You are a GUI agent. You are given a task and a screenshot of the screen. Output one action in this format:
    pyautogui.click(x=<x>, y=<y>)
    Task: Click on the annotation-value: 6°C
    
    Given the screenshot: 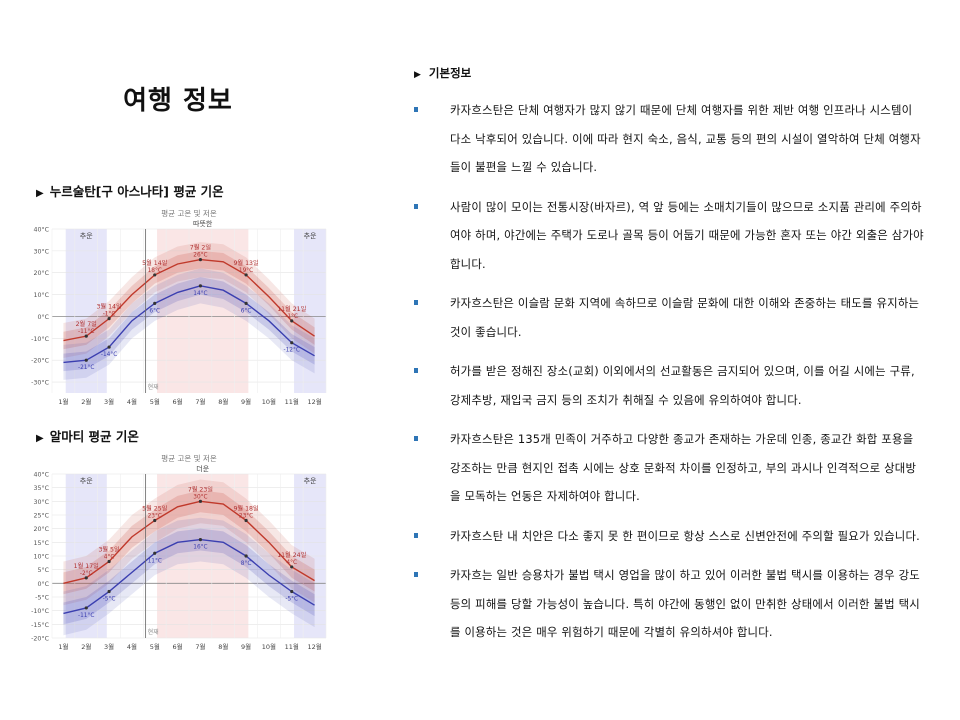 What is the action you would take?
    pyautogui.click(x=246, y=311)
    